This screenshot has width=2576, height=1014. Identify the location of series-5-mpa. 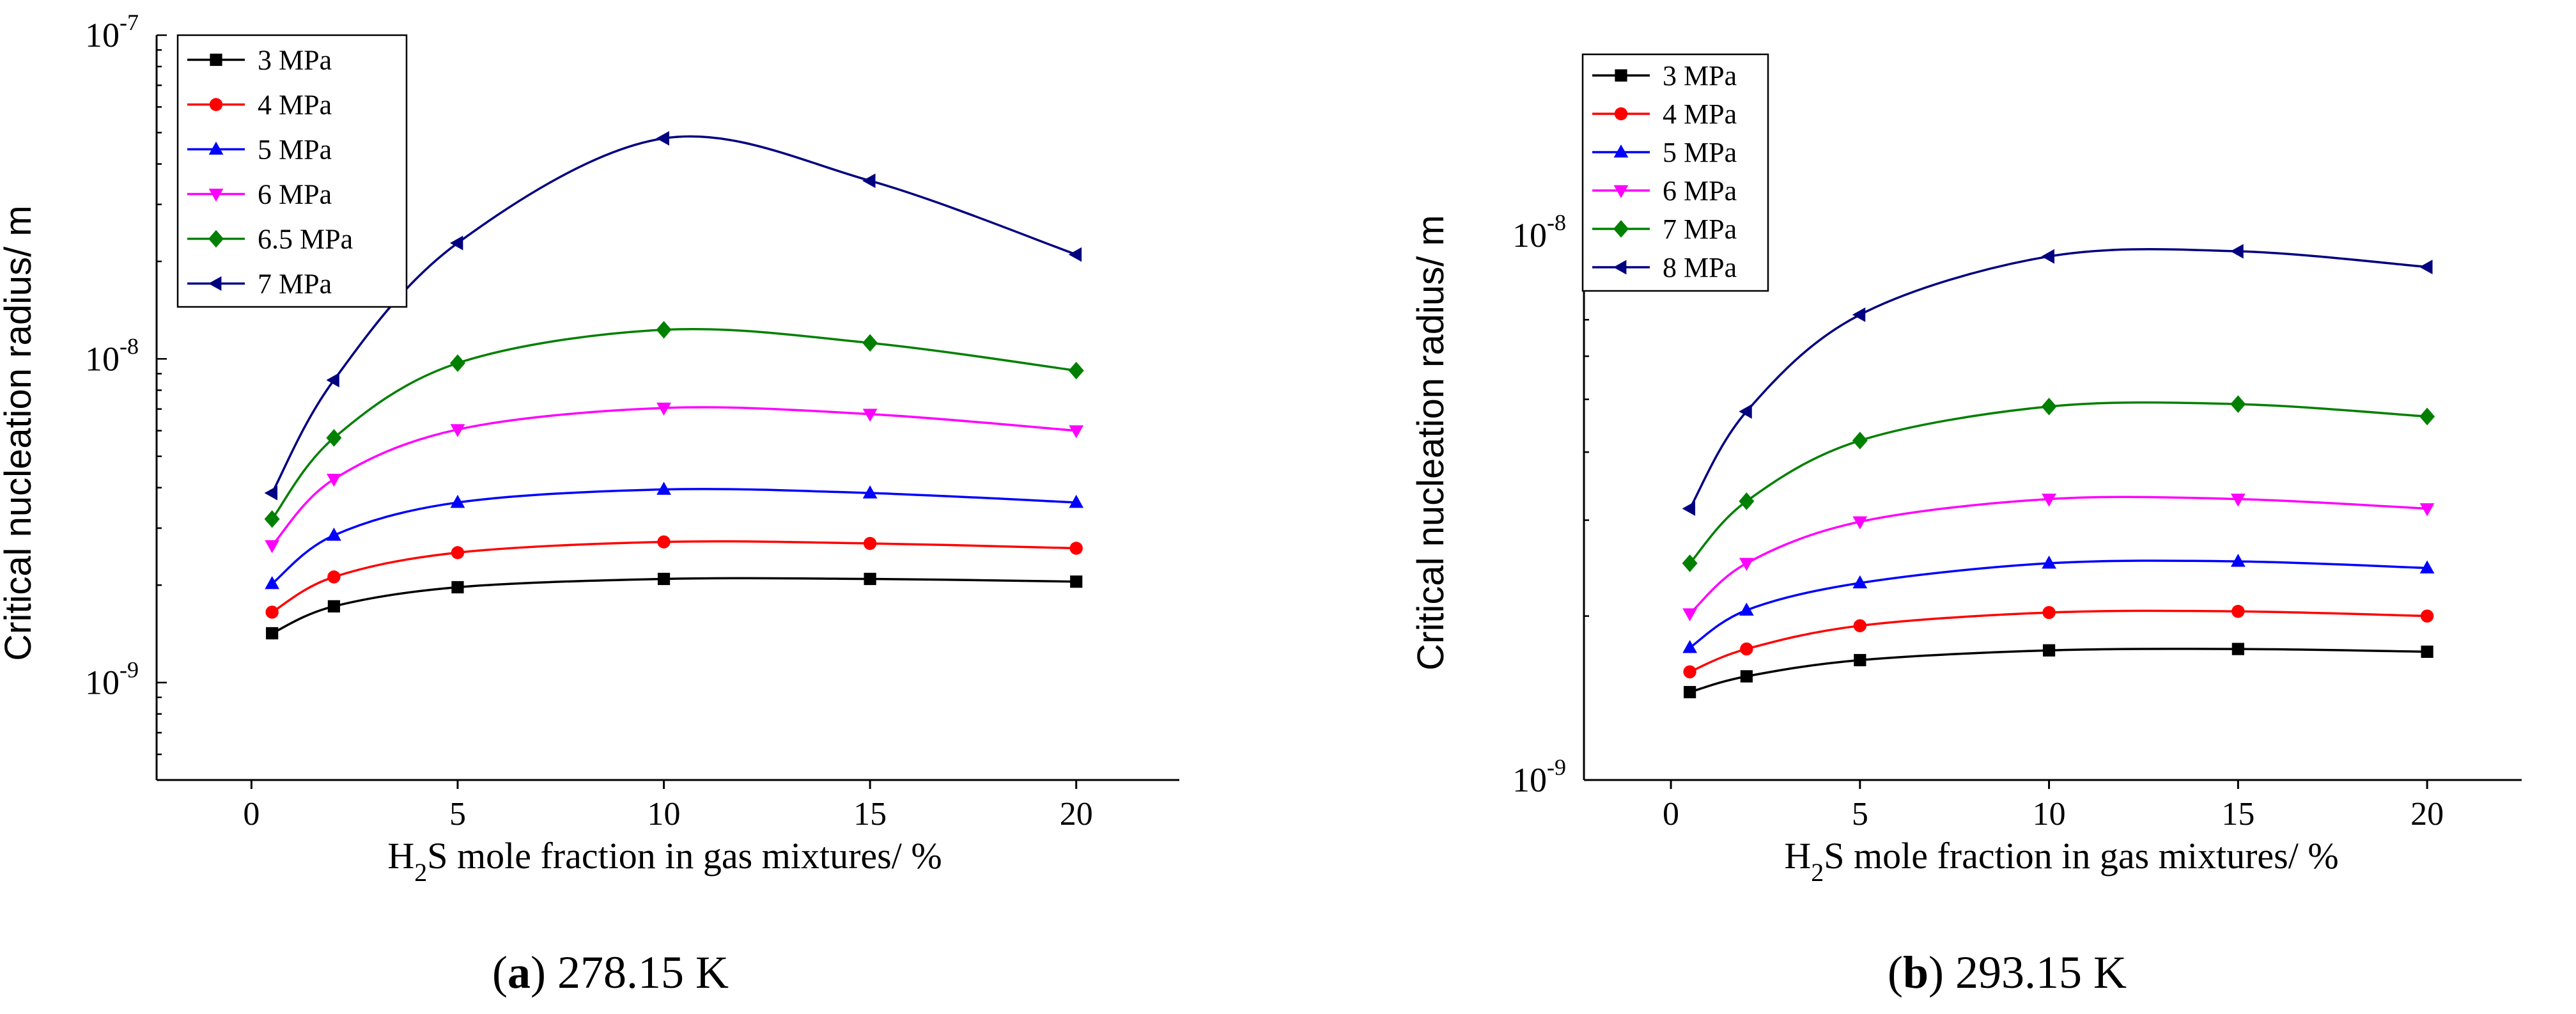
(2058, 603).